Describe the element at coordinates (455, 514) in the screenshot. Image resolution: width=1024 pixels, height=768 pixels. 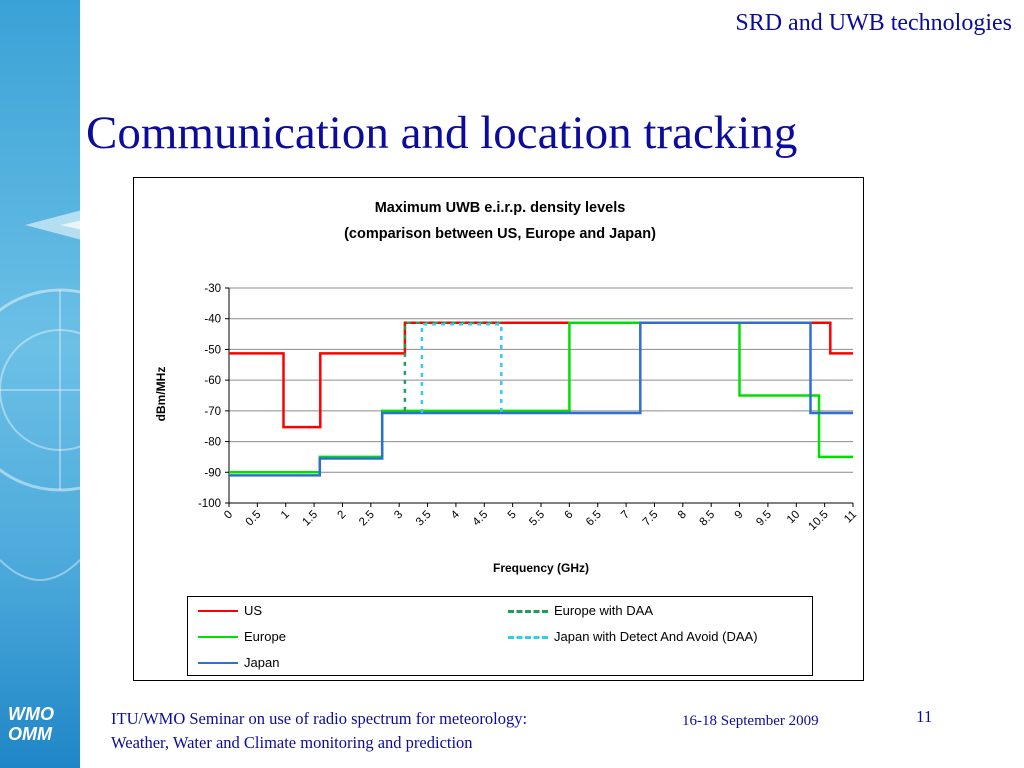
I see `x-tick-label: 4` at that location.